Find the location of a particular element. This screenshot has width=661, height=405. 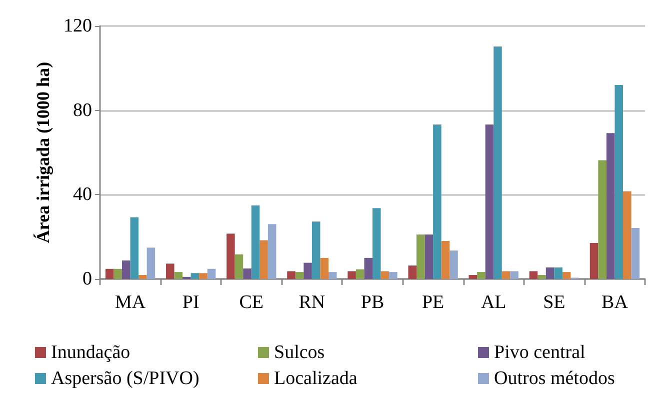

y-tick-label: 0 is located at coordinates (87, 279).